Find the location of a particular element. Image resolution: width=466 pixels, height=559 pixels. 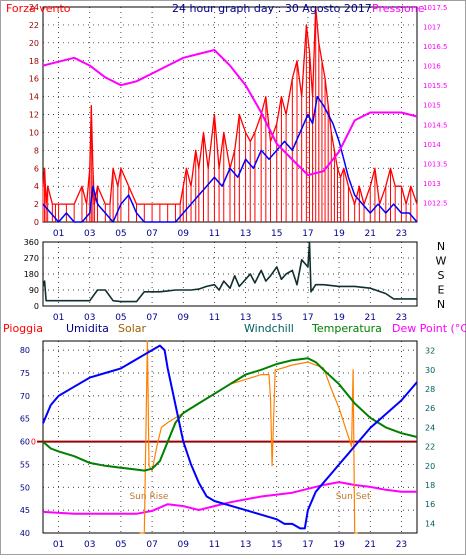

y-tick-label-left: 22 is located at coordinates (34, 25).